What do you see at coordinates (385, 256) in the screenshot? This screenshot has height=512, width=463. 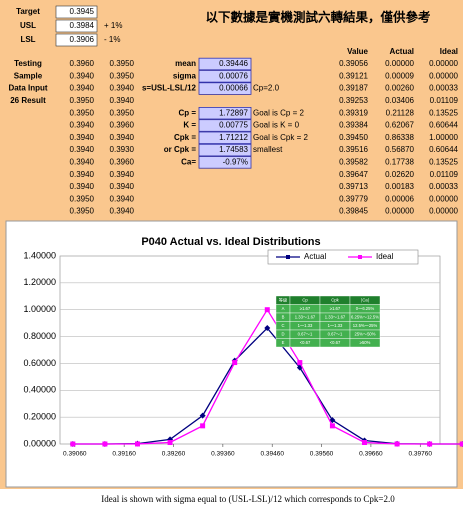 I see `legend-label: Ideal` at bounding box center [385, 256].